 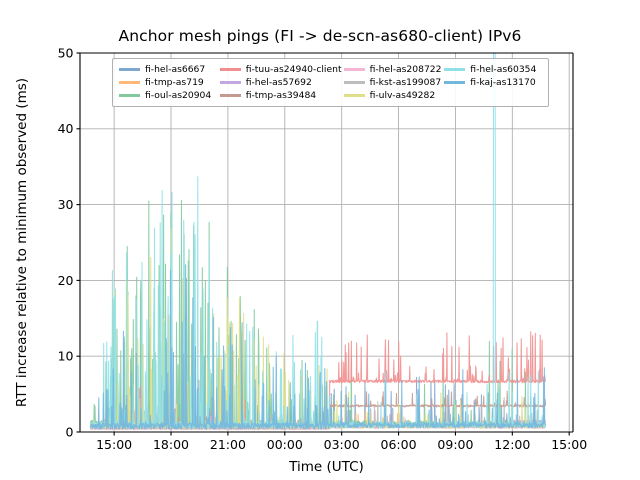 What do you see at coordinates (66, 128) in the screenshot?
I see `y-tick-label: 40` at bounding box center [66, 128].